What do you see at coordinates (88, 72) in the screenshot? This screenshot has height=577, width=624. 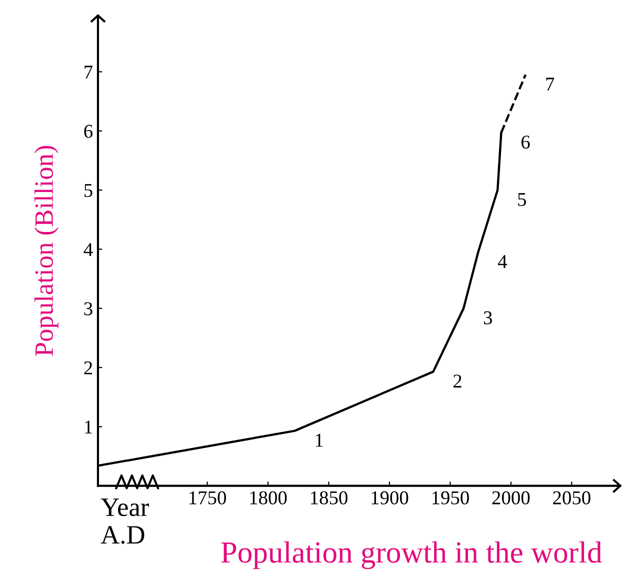 I see `y-tick-label: 7` at bounding box center [88, 72].